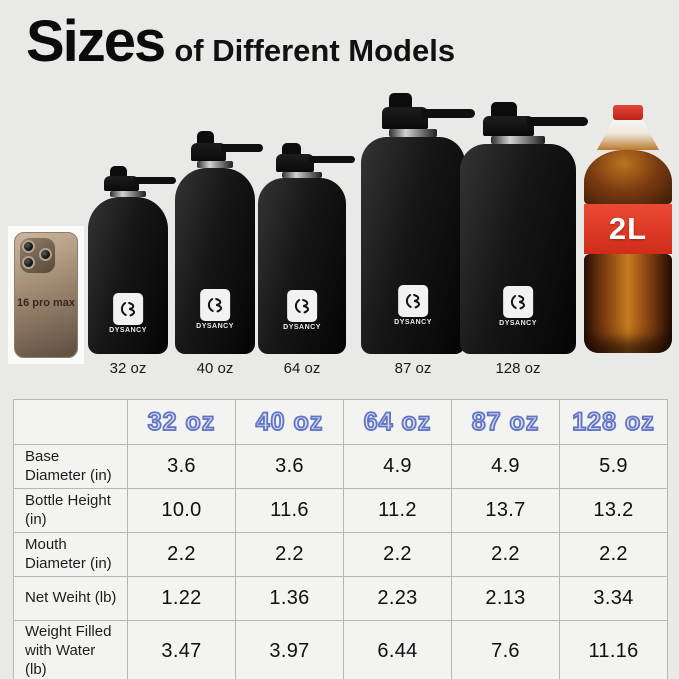 The height and width of the screenshot is (679, 679). I want to click on row-label-bottle-height: Bottle Height (in), so click(70, 510).